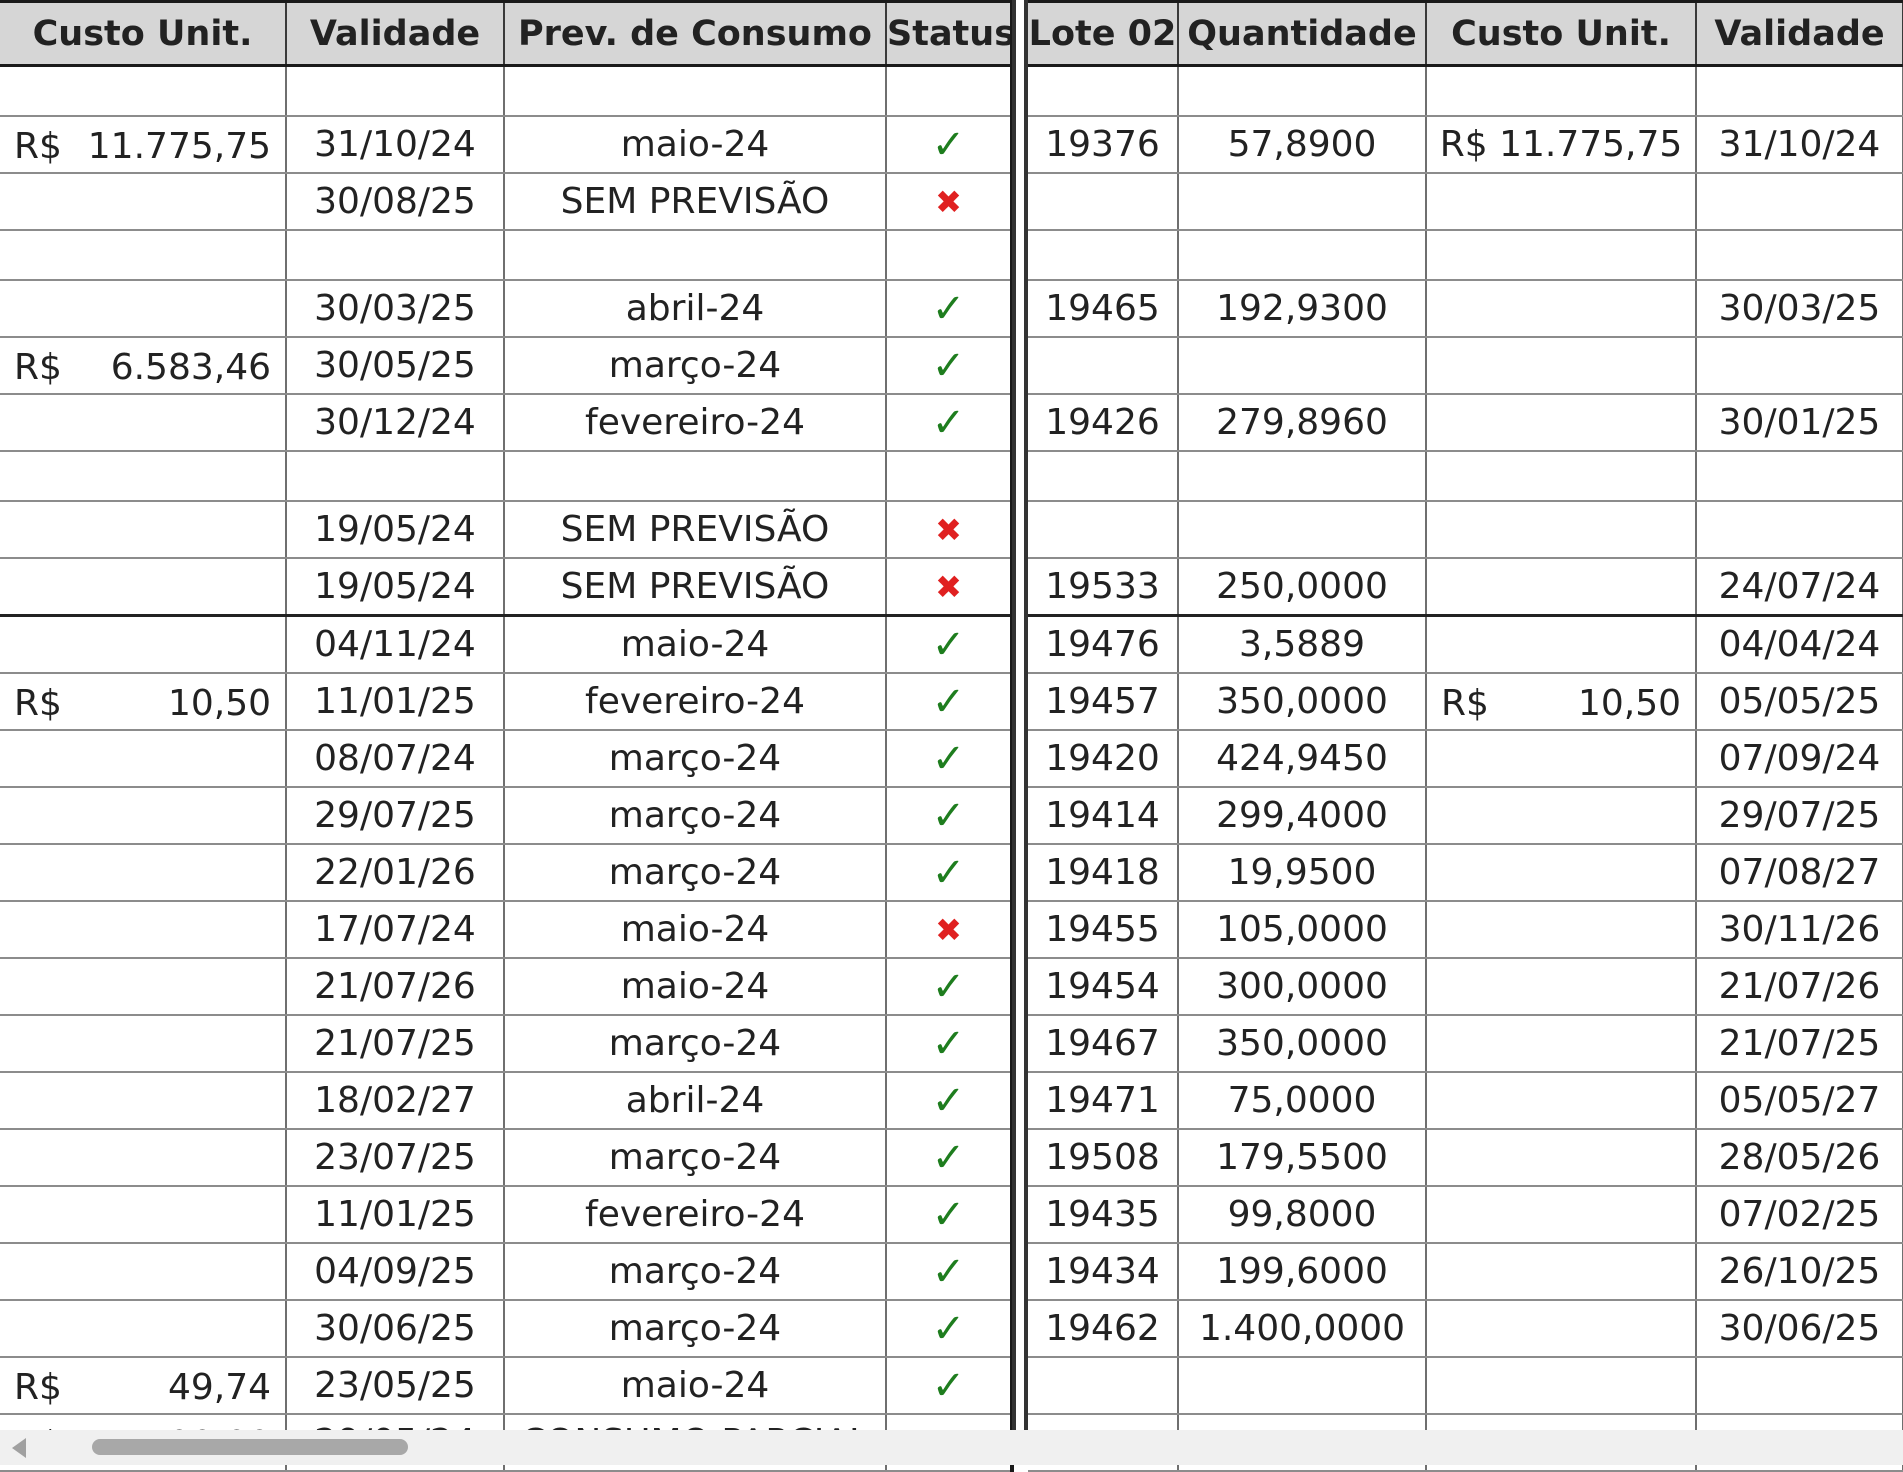 This screenshot has width=1903, height=1472. Describe the element at coordinates (1799, 987) in the screenshot. I see `cell-validade: 21/07/26` at that location.